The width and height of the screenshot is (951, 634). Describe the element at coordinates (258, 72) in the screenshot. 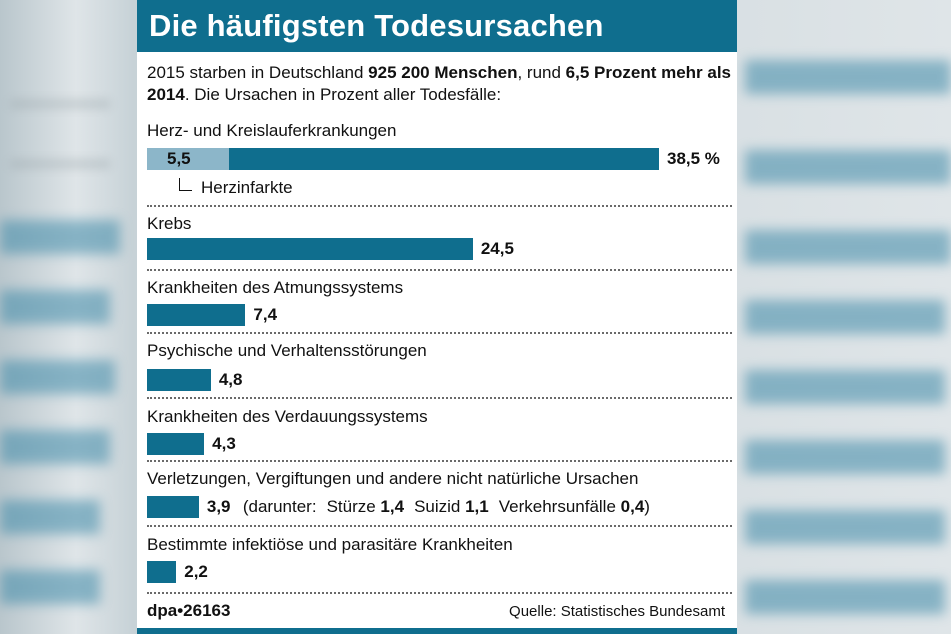

I see `intro-part1: 2015 starben in Deutschland` at that location.